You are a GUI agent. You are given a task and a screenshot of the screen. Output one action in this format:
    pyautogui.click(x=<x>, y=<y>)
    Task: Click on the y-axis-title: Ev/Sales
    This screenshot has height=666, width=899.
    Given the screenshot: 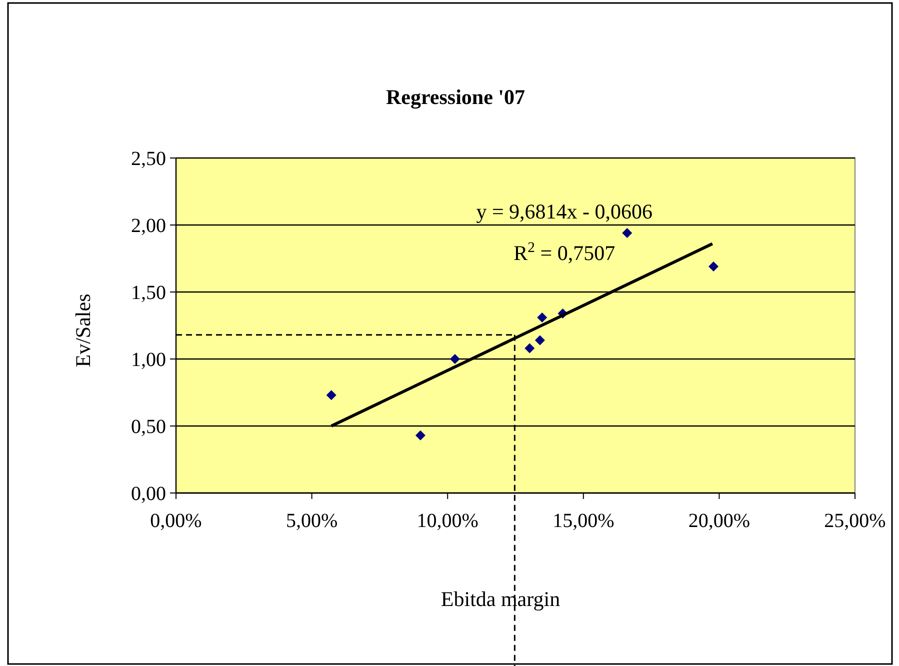 What is the action you would take?
    pyautogui.click(x=83, y=331)
    